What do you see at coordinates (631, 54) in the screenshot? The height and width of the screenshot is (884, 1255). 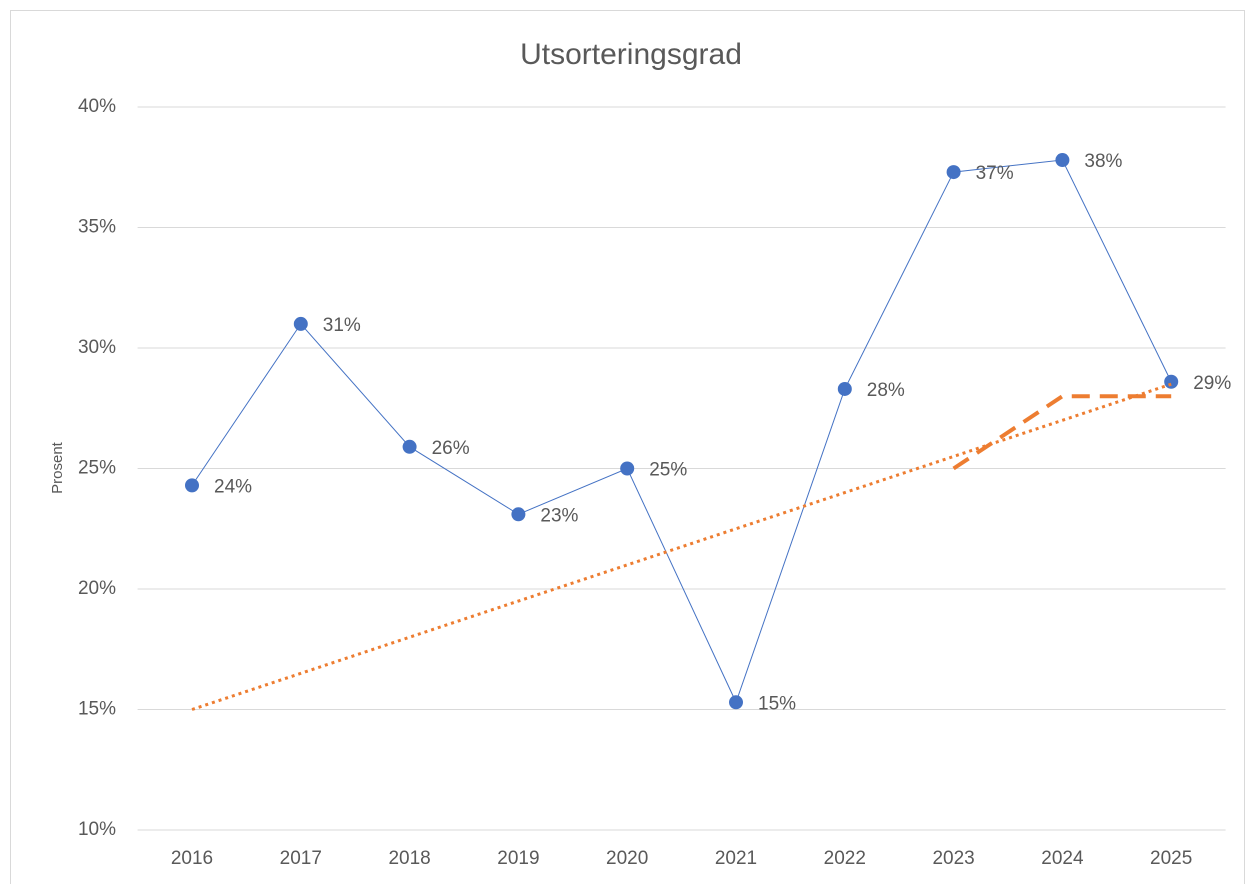 I see `chart-title: Utsorteringsgrad` at bounding box center [631, 54].